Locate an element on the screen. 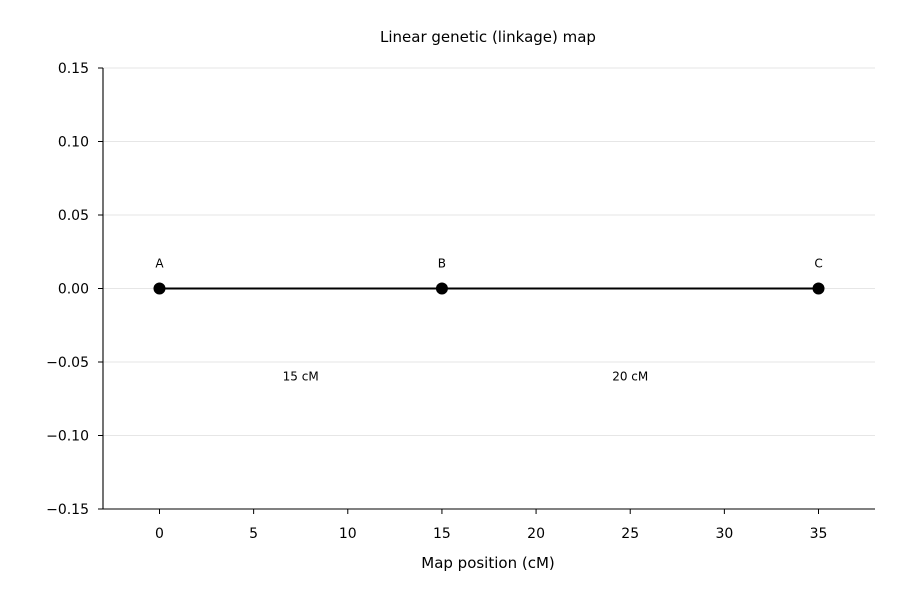  x-tick-label: 5 is located at coordinates (253, 534).